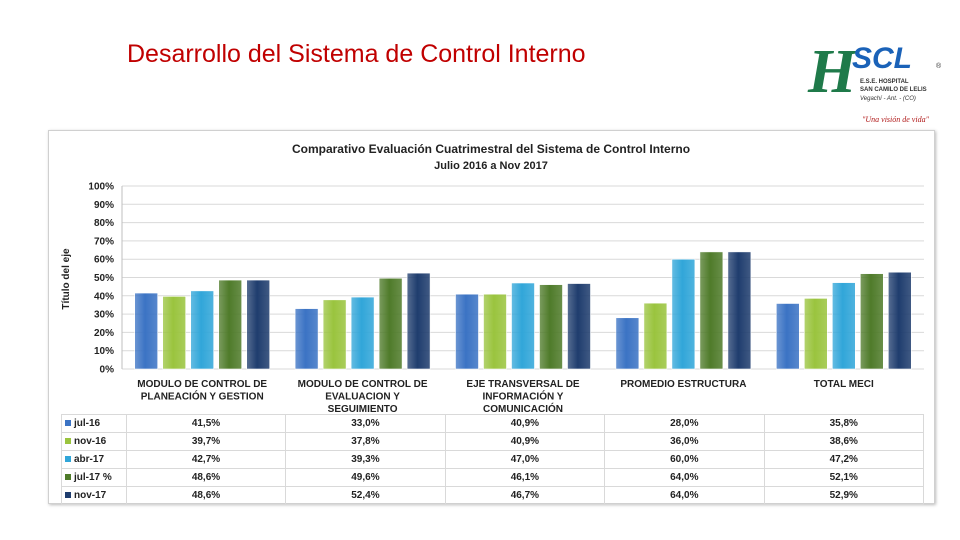 This screenshot has width=960, height=540. What do you see at coordinates (491, 166) in the screenshot?
I see `chart-subtitle: Julio 2016 a Nov 2017` at bounding box center [491, 166].